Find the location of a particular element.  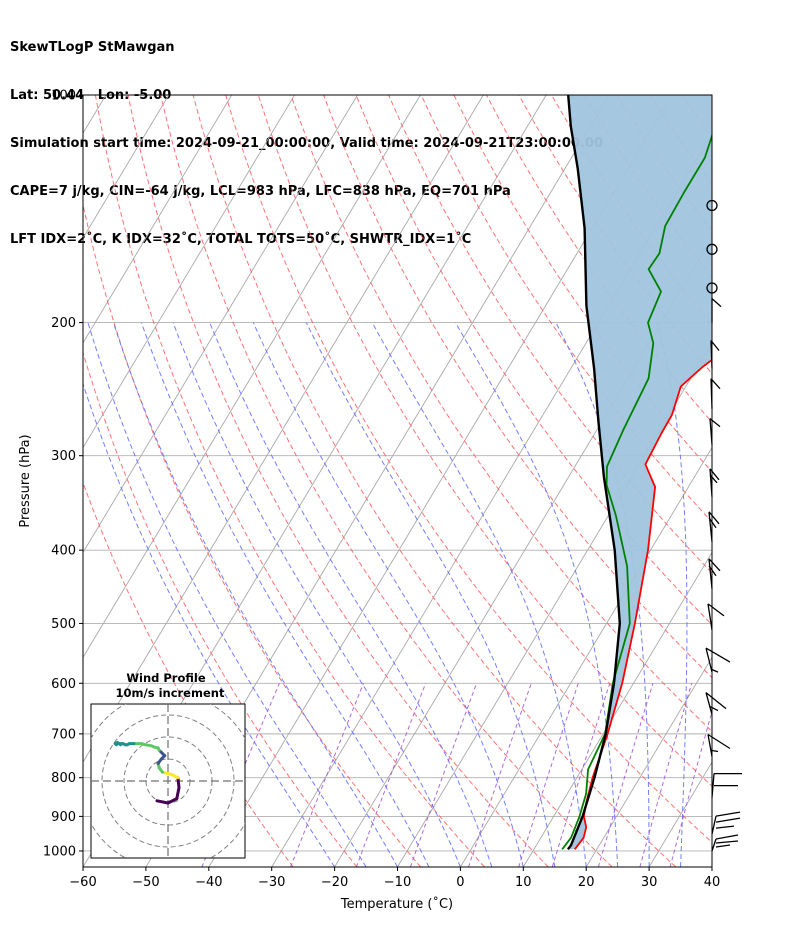

x-tick-label: −30 is located at coordinates (271, 882).